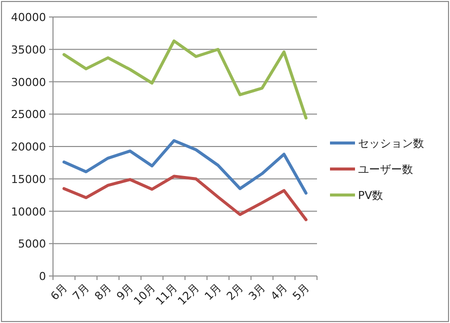 The width and height of the screenshot is (450, 323). Describe the element at coordinates (28, 179) in the screenshot. I see `y-tick-label: 15000` at that location.